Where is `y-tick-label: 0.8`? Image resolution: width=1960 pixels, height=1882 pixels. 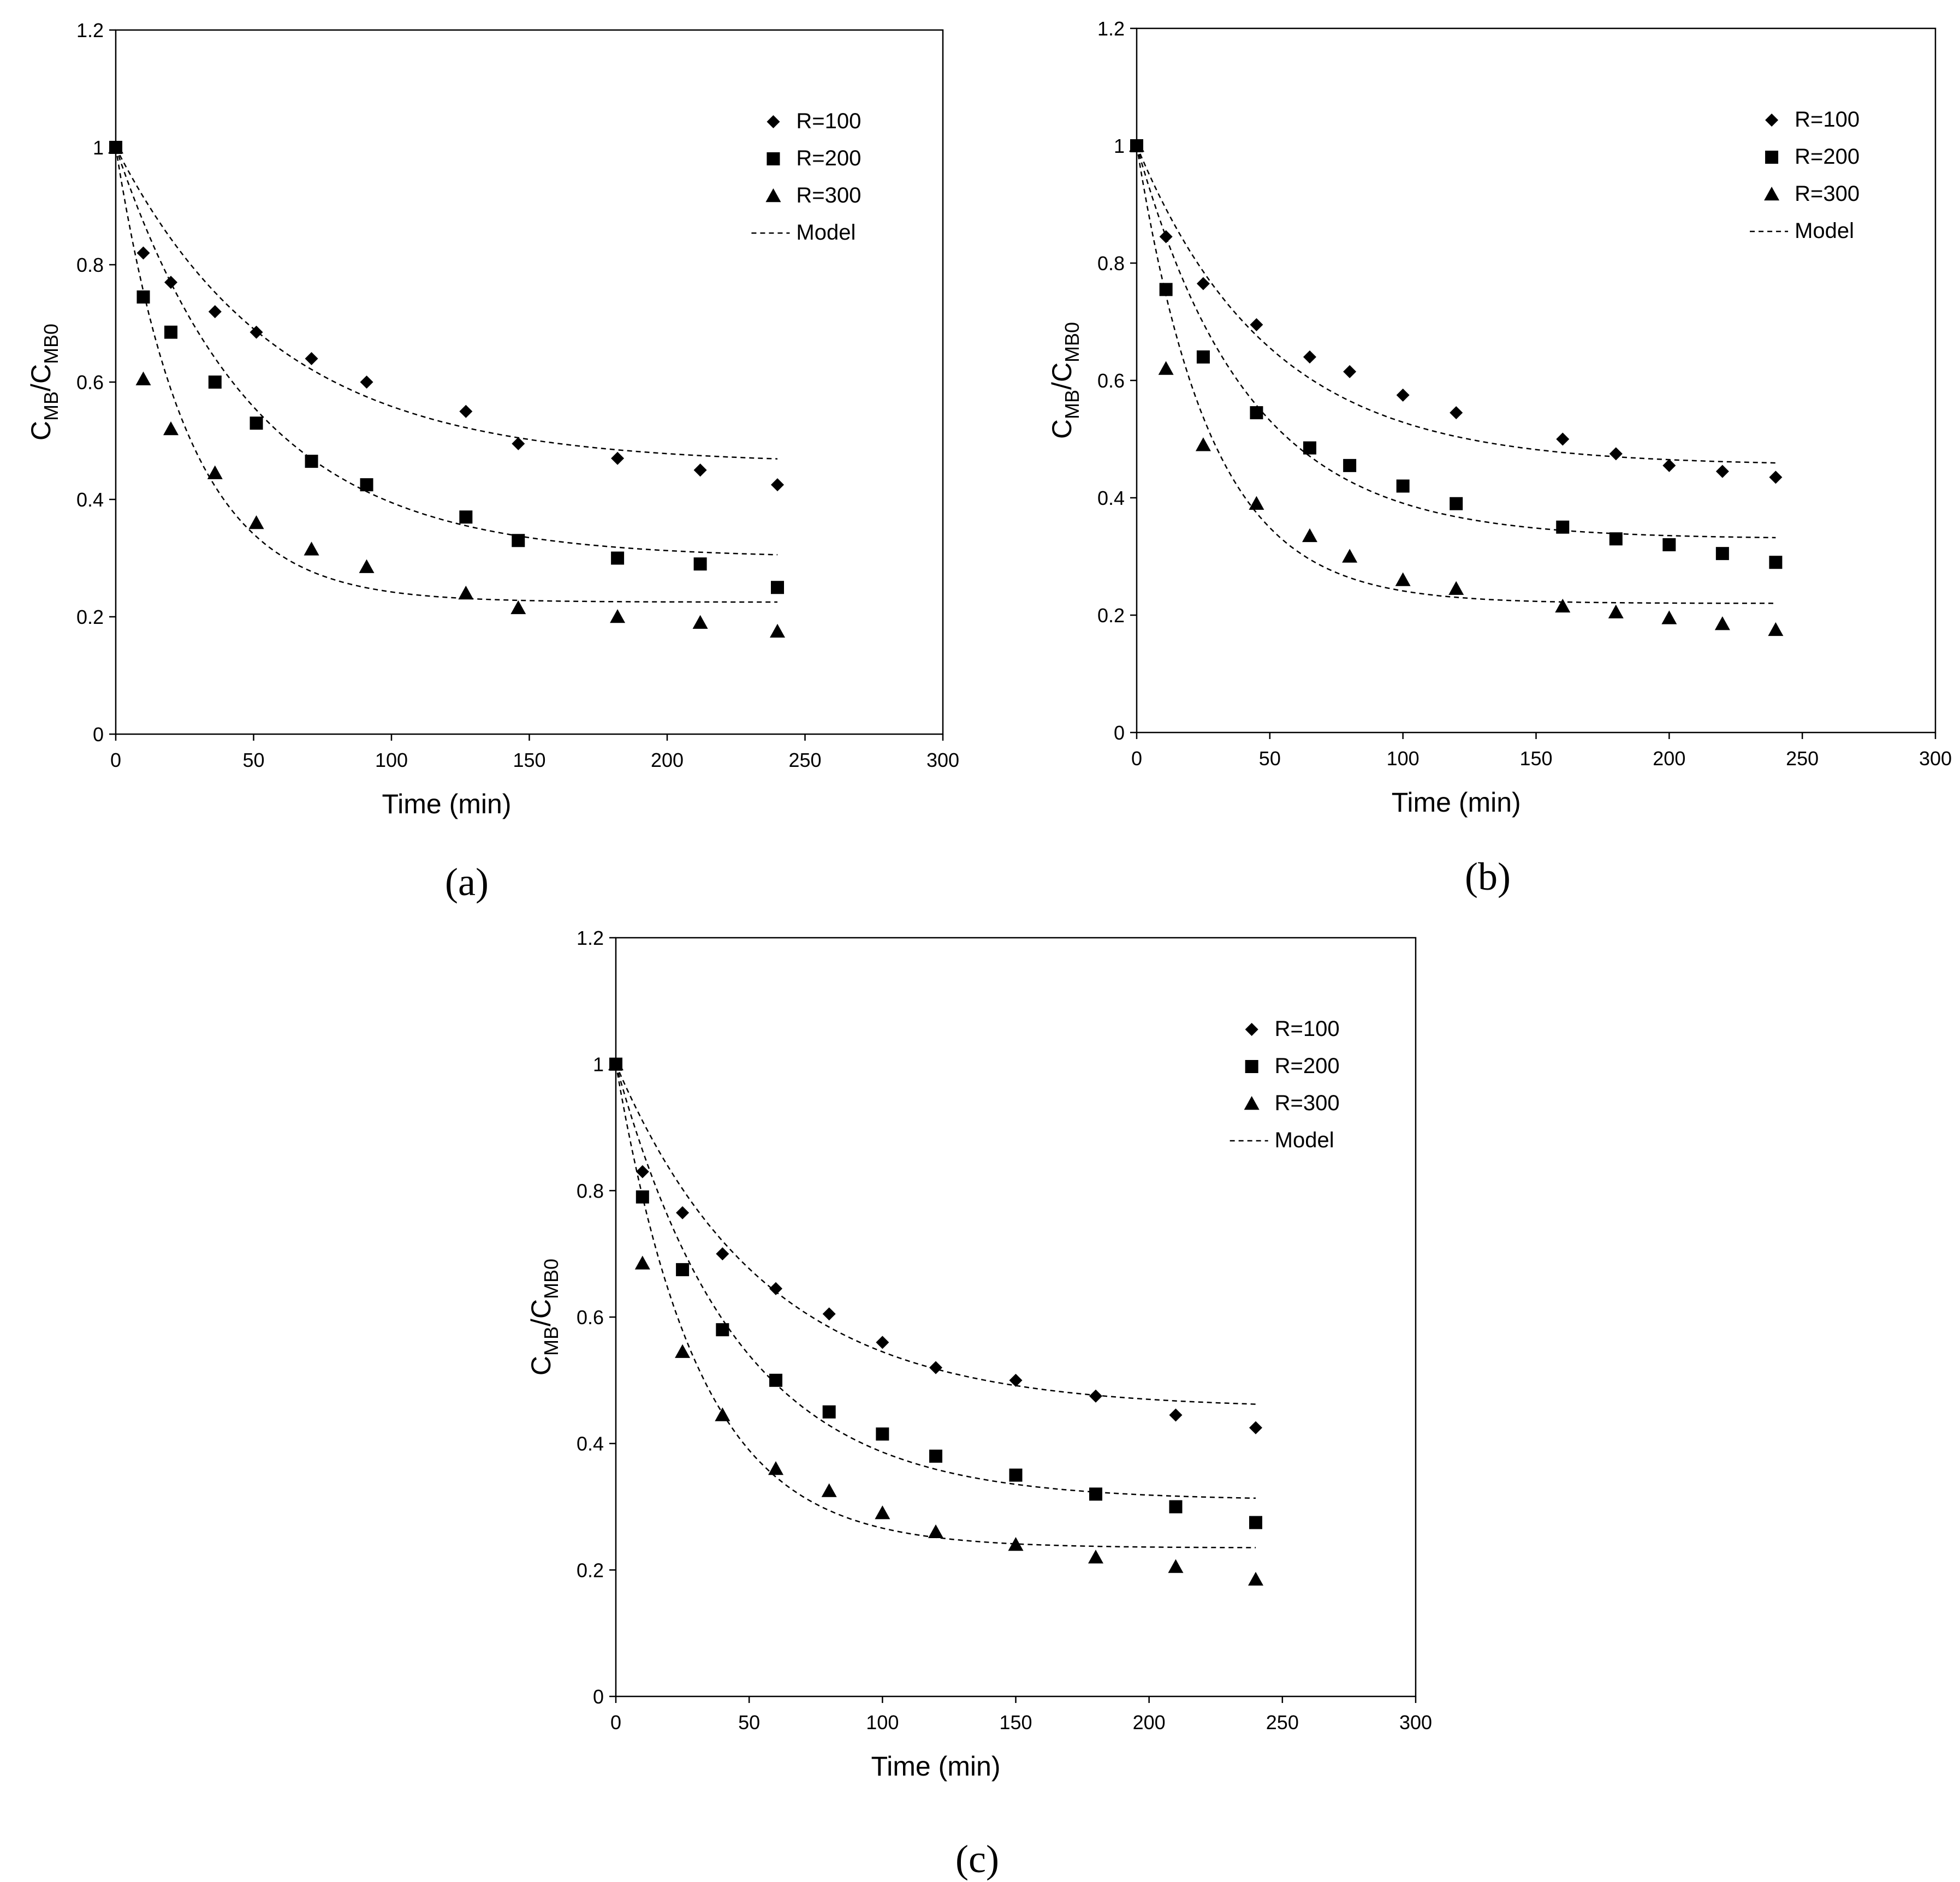
y-tick-label: 0.8 is located at coordinates (1111, 263).